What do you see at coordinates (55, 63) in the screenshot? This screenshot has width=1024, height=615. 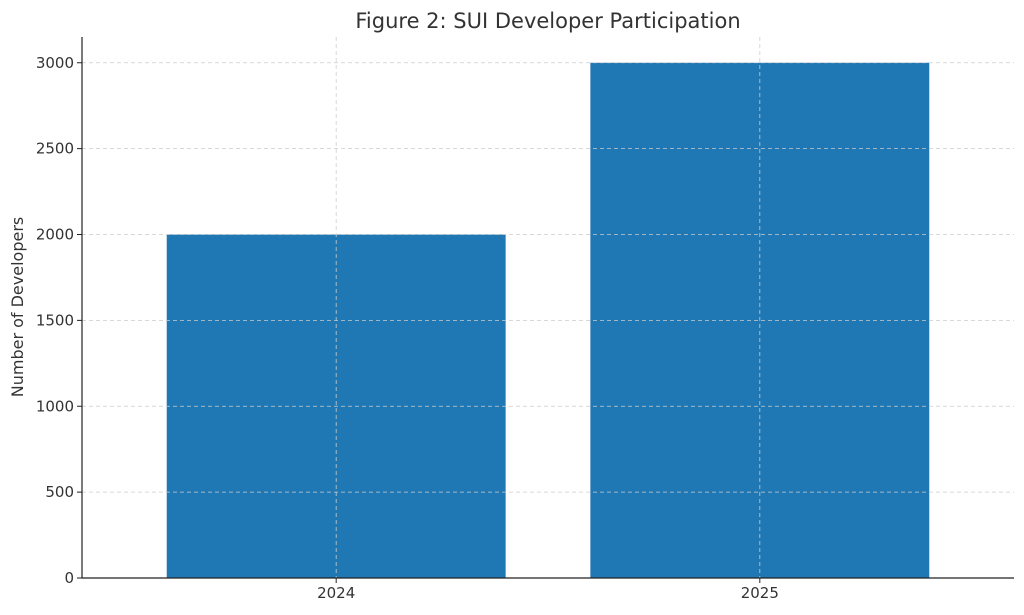 I see `y-tick-label: 3000` at bounding box center [55, 63].